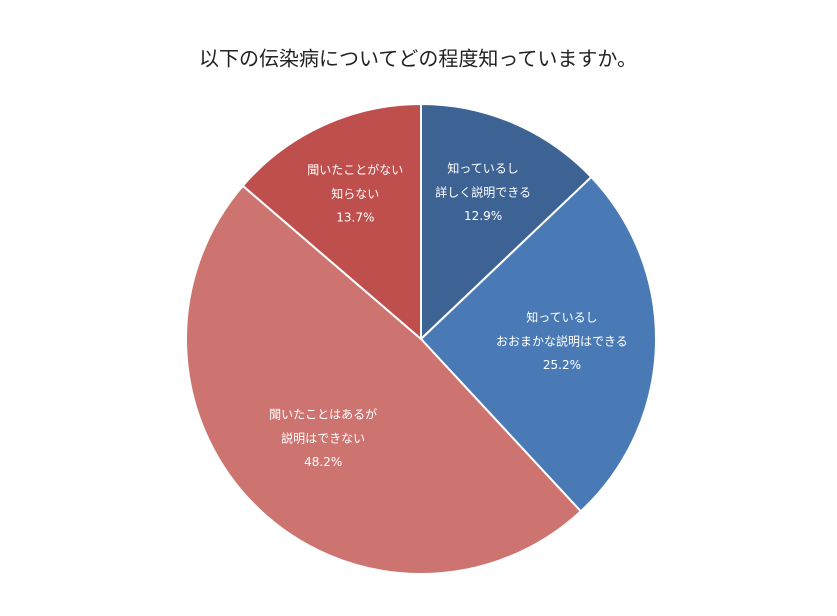 Image resolution: width=837 pixels, height=616 pixels. Describe the element at coordinates (355, 217) in the screenshot. I see `value-label: 13.7%` at that location.